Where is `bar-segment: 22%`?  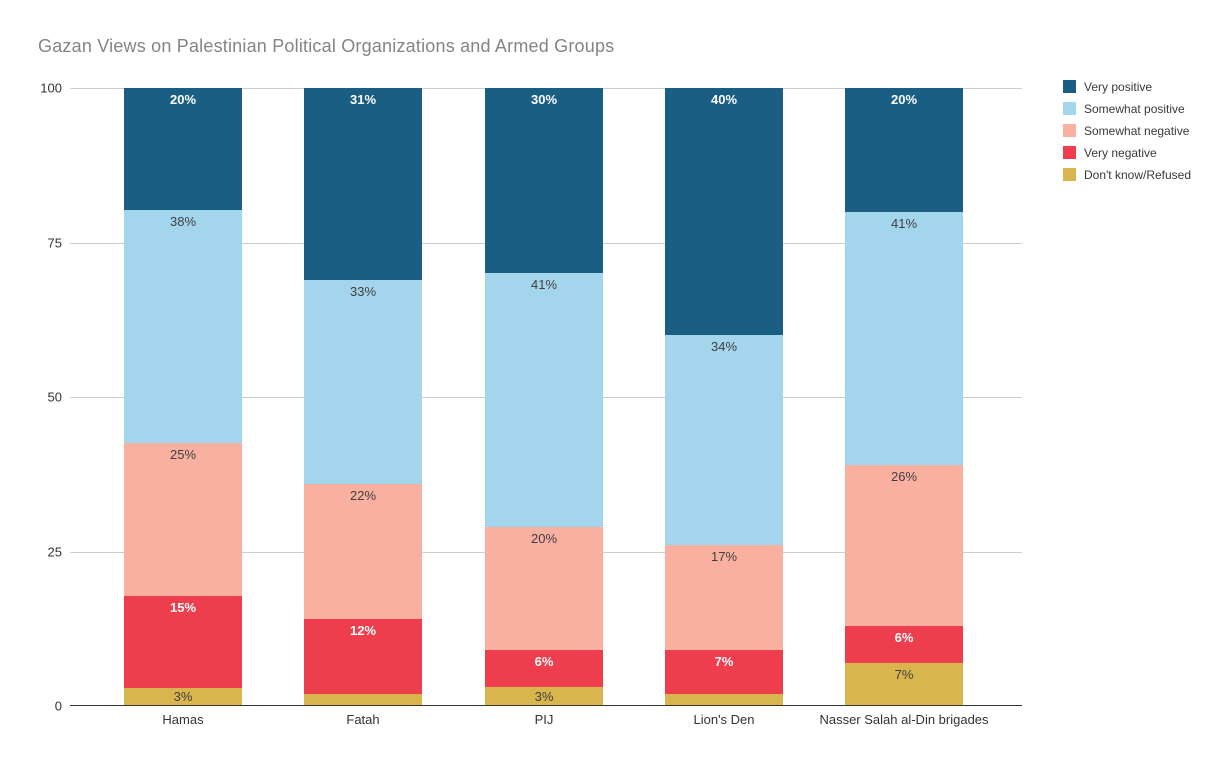 bar-segment: 22% is located at coordinates (363, 551).